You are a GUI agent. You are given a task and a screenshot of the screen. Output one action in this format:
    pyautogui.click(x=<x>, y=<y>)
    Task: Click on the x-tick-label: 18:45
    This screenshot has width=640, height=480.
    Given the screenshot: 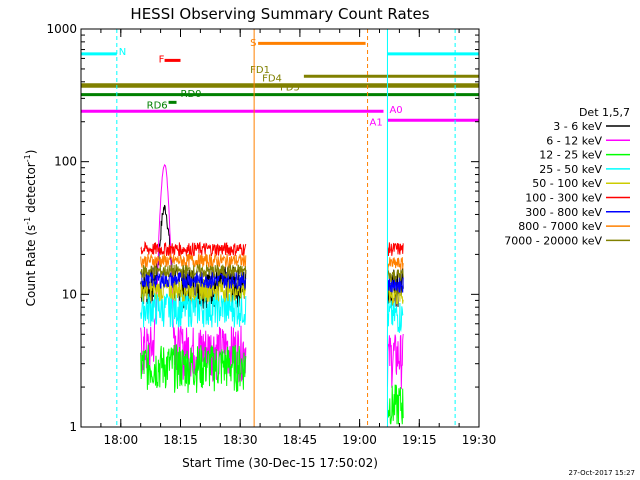 What is the action you would take?
    pyautogui.click(x=300, y=440)
    